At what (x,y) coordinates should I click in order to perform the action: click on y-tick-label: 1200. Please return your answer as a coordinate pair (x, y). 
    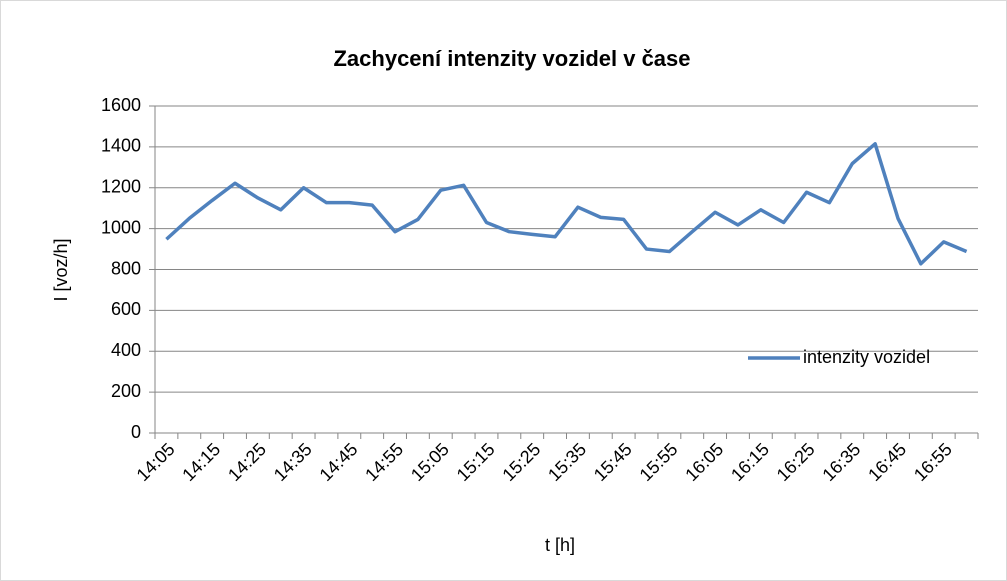
    Looking at the image, I should click on (121, 187).